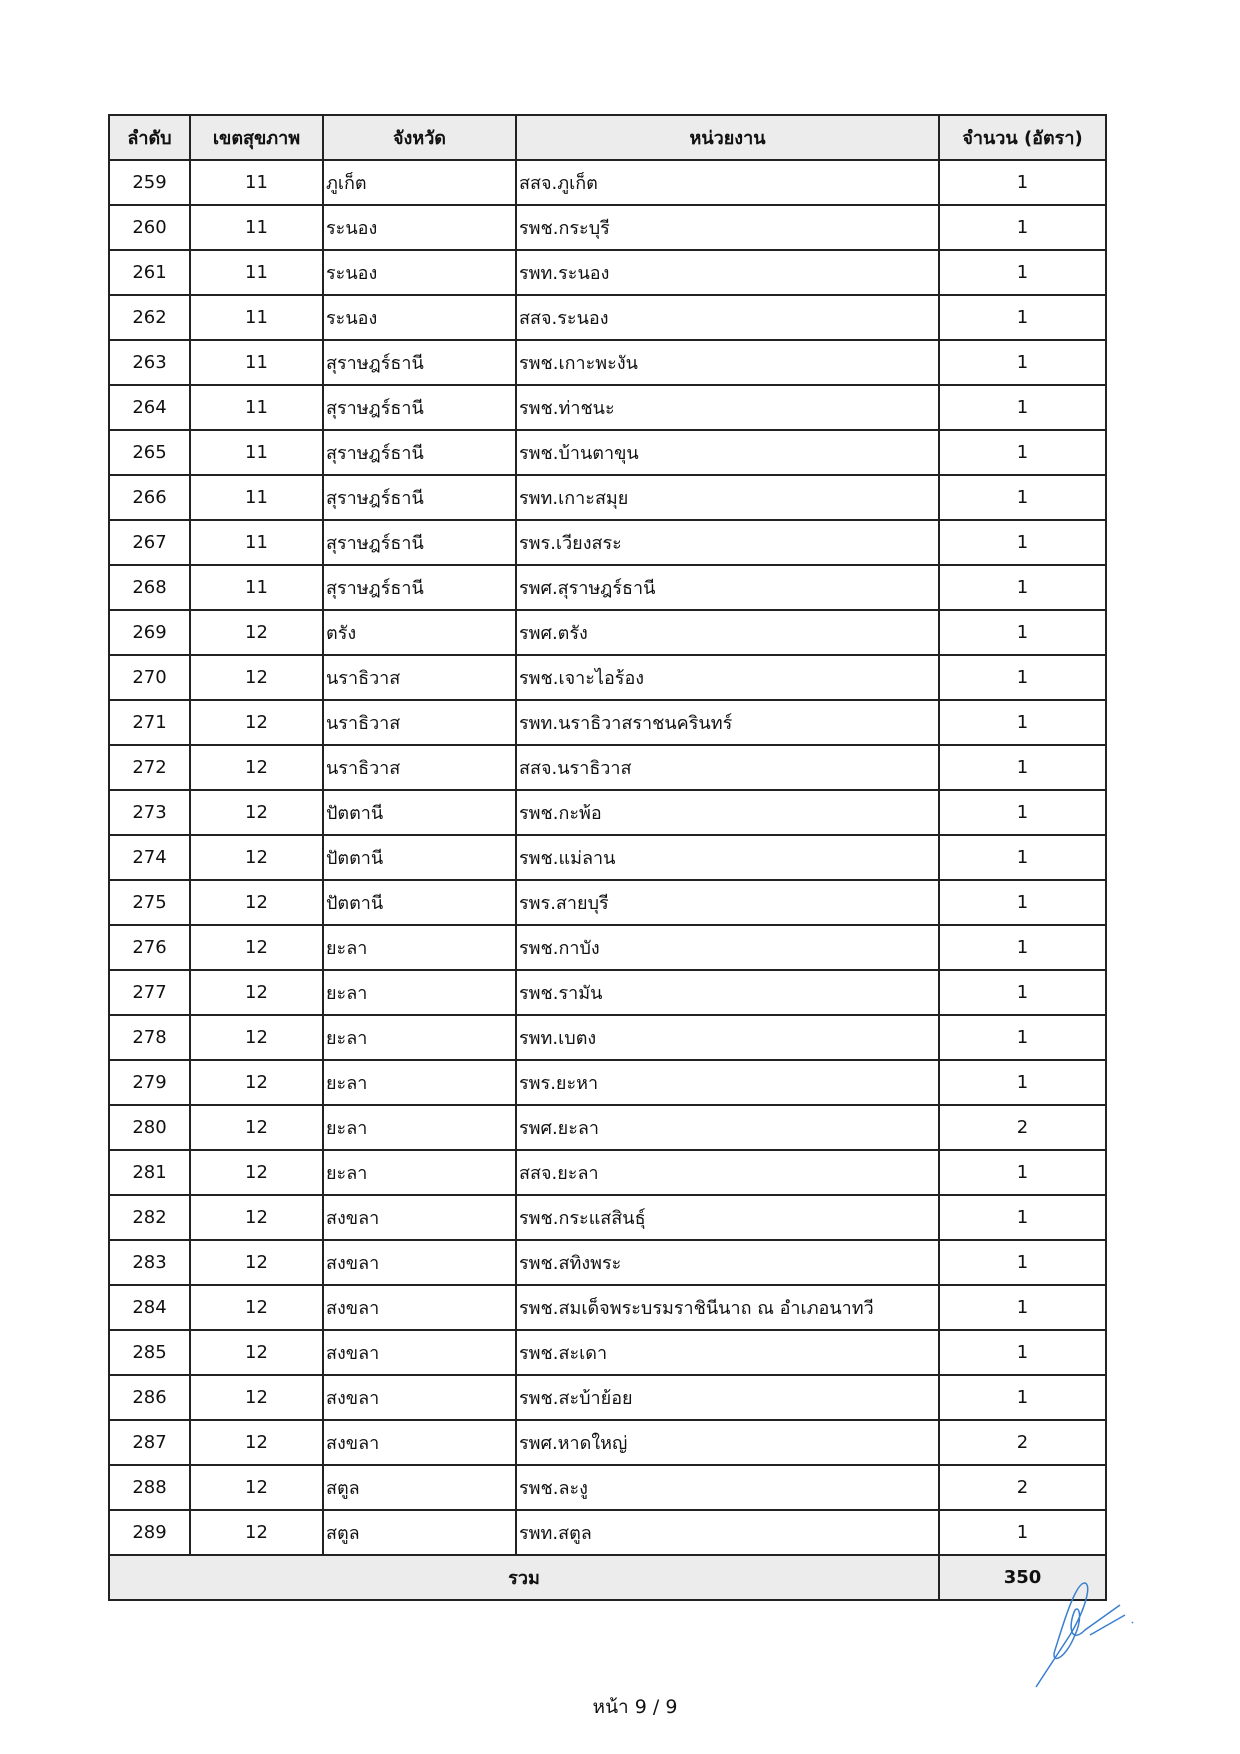 The width and height of the screenshot is (1240, 1754). Describe the element at coordinates (727, 722) in the screenshot. I see `agency-cell: รพท.นราธิวาสราชนครินทร์` at that location.